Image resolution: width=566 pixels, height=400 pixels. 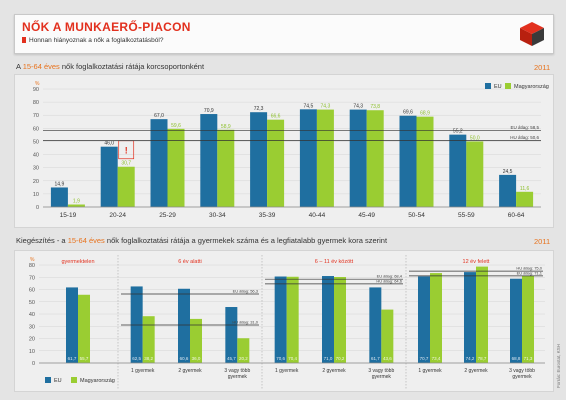 I want to click on value-label-eu: 68,8, so click(x=516, y=358).